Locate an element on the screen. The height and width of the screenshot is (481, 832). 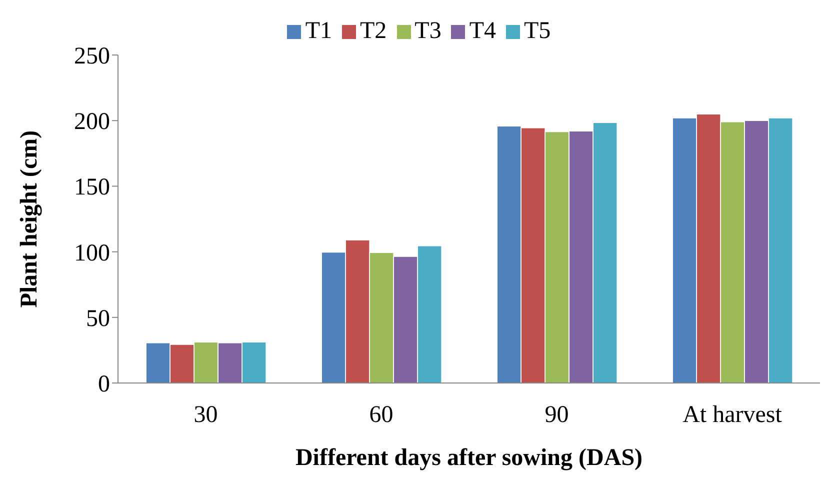
x-axis-title: Different days after sowing (DAS) is located at coordinates (469, 458).